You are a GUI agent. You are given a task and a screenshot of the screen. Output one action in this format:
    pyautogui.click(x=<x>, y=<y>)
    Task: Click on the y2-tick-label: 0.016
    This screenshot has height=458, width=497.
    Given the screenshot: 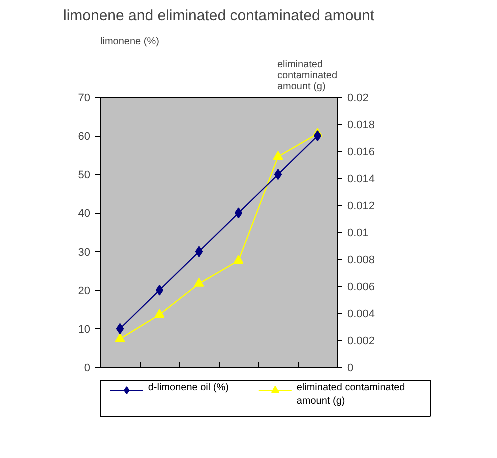 What is the action you would take?
    pyautogui.click(x=362, y=152)
    